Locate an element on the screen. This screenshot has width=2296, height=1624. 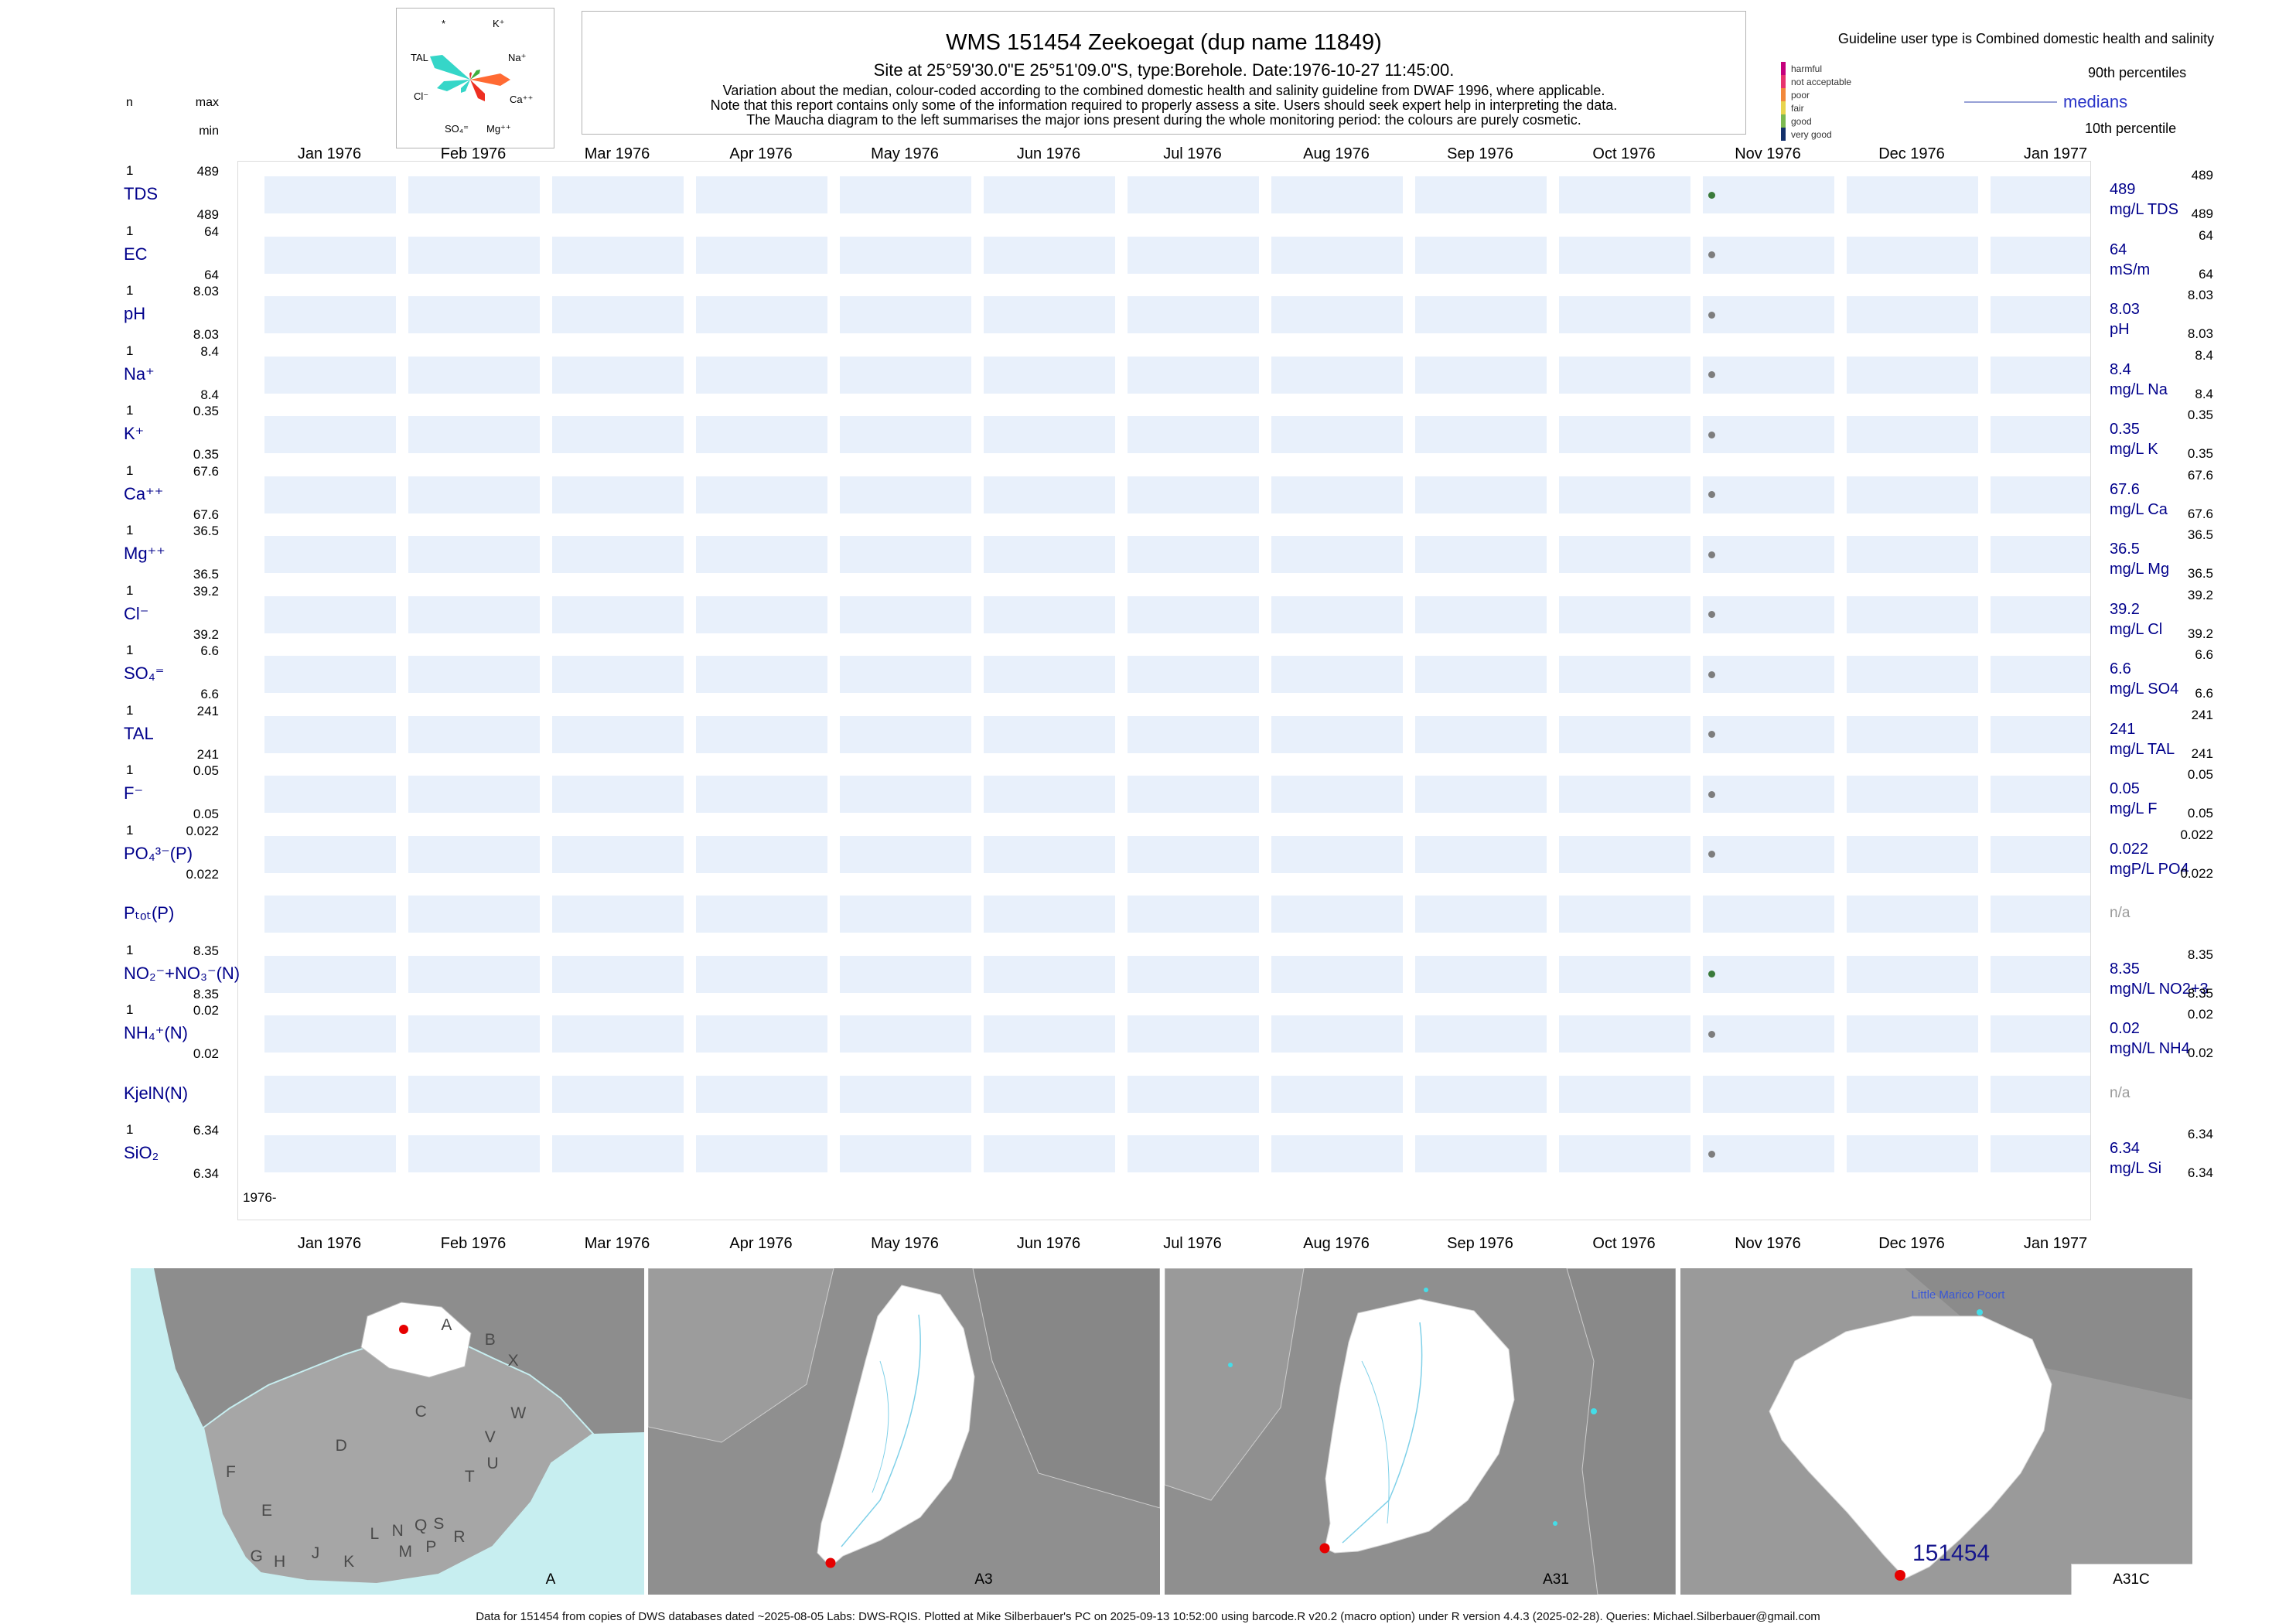
maucha-wedge-ca is located at coordinates (490, 79).